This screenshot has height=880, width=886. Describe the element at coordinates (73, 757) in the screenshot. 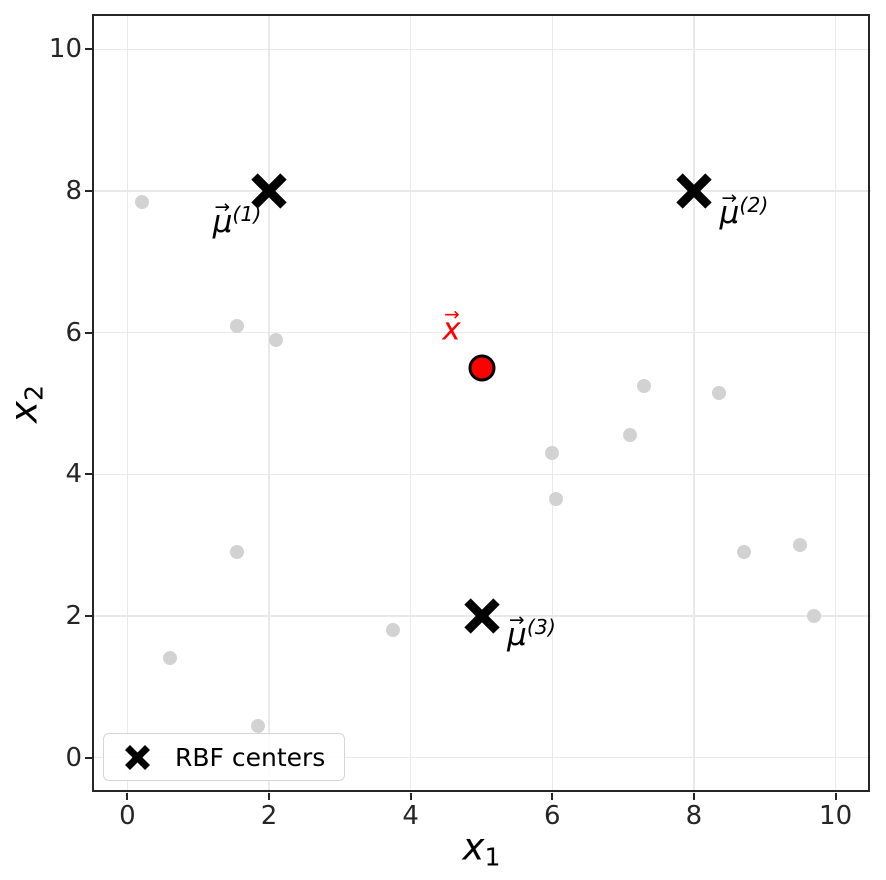

I see `y-tick-label: 0` at that location.